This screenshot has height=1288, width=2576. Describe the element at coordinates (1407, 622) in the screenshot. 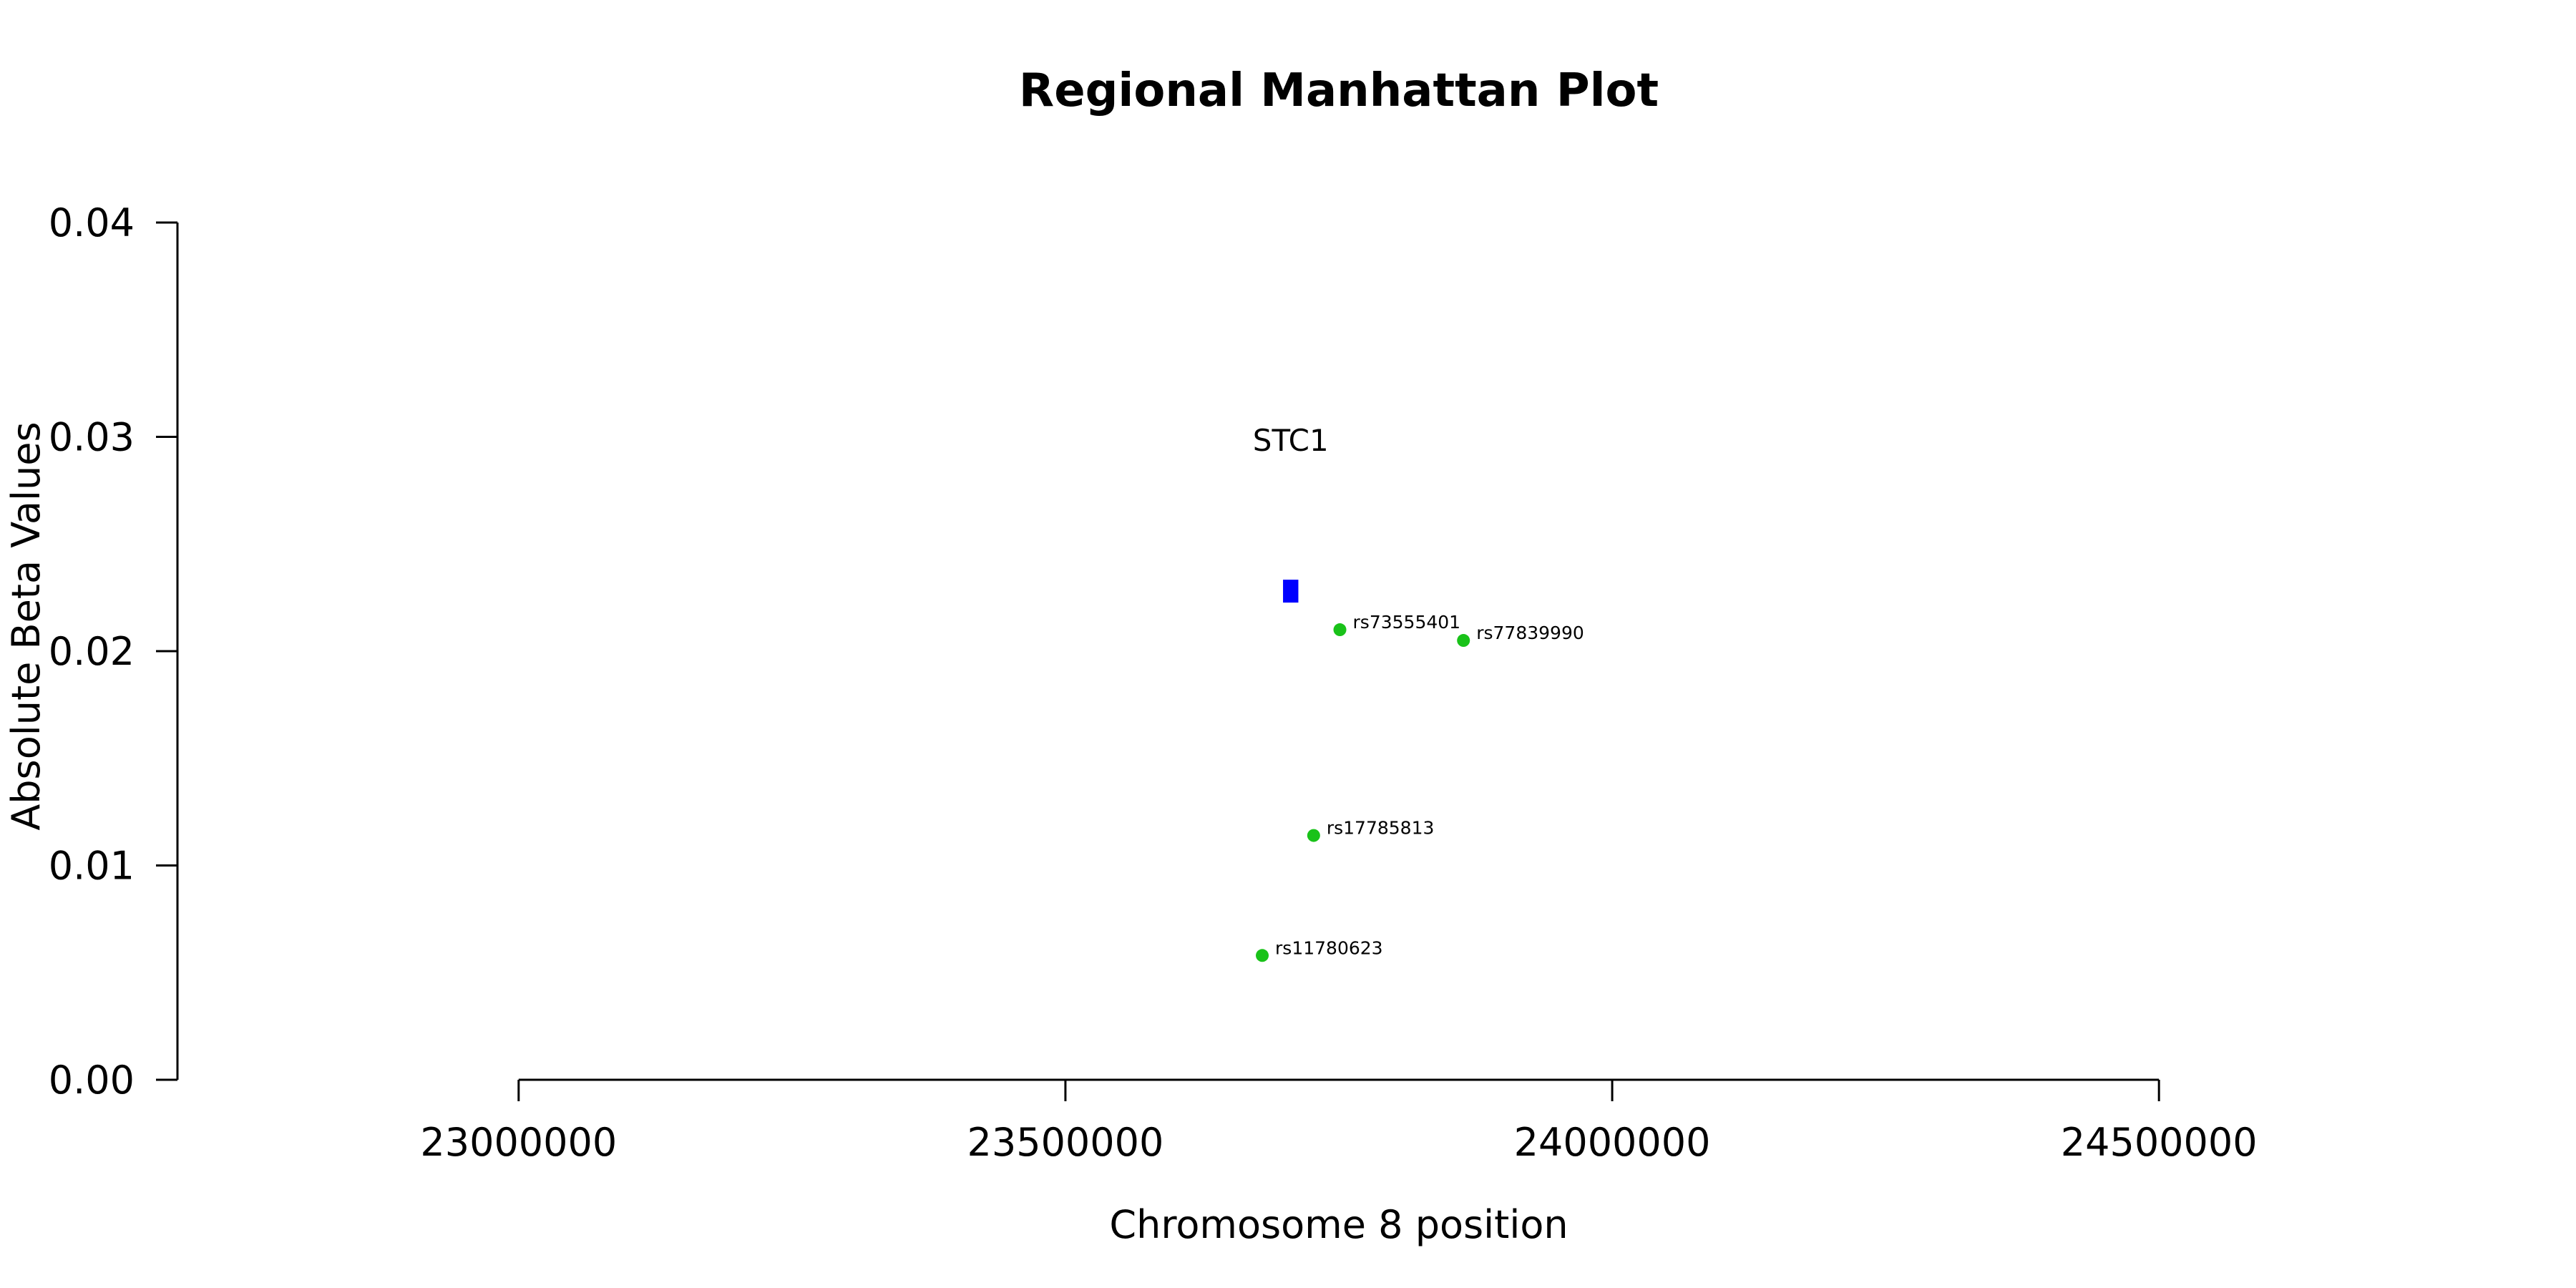

I see `snp-label: rs73555401` at that location.